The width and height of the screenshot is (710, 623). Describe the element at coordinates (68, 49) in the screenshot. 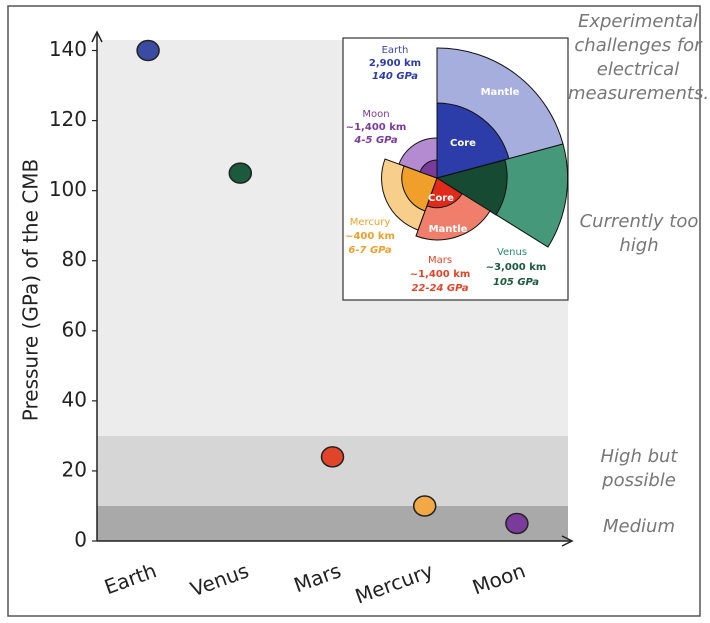

I see `y-tick-label: 140` at that location.